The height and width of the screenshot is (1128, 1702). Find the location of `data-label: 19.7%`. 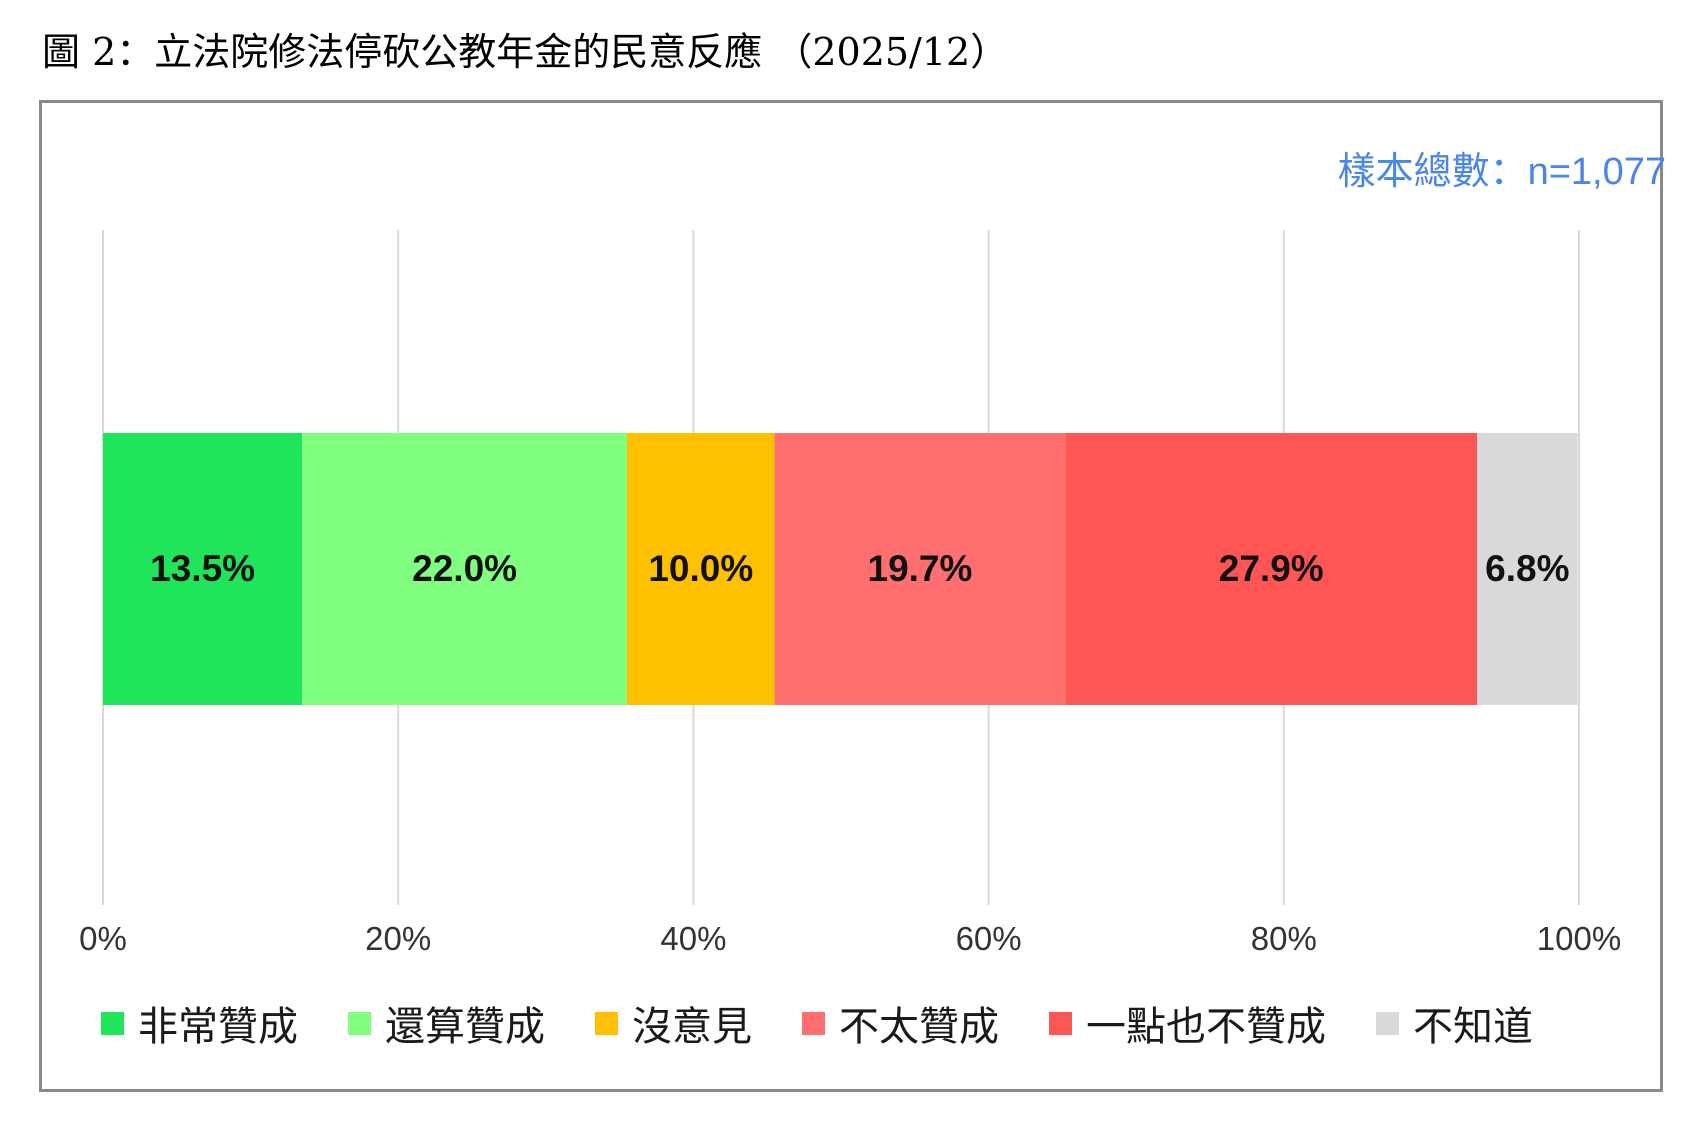

data-label: 19.7% is located at coordinates (920, 568).